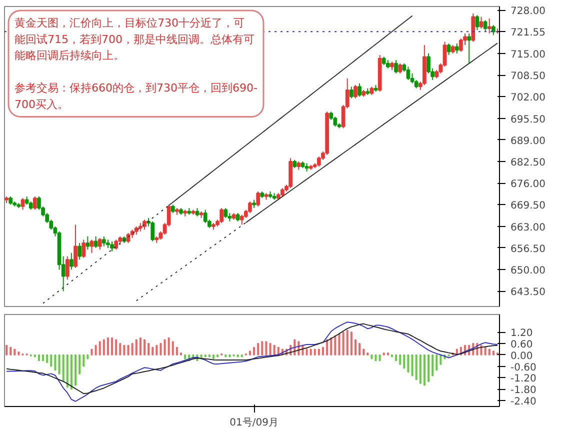 Image resolution: width=580 pixels, height=440 pixels. What do you see at coordinates (528, 292) in the screenshot?
I see `y-tick-label: 643.50` at bounding box center [528, 292].